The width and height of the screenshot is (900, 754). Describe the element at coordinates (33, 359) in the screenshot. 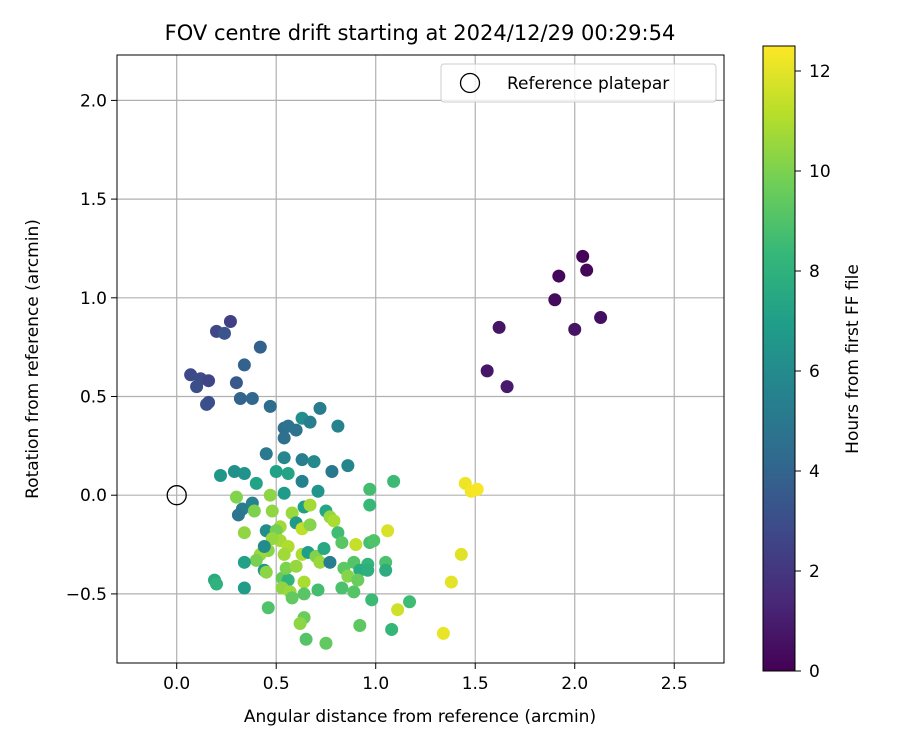

I see `y-axis-label: Rotation from reference (arcmin)` at that location.